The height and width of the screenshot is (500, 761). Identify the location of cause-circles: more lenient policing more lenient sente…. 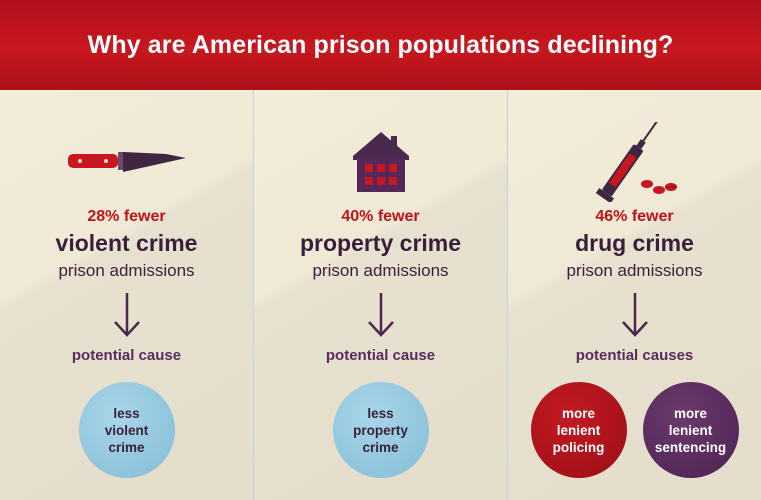
(634, 430).